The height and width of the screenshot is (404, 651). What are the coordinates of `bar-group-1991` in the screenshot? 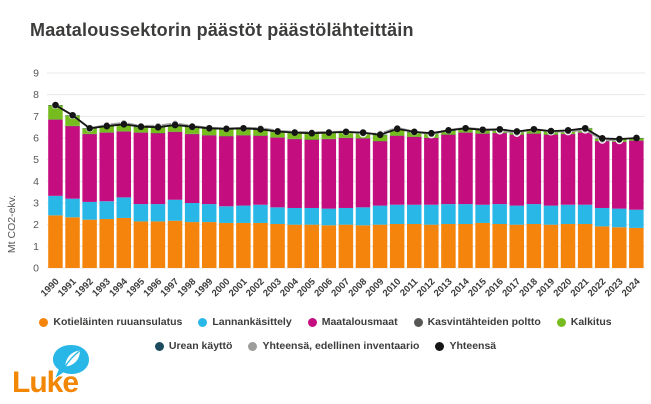 It's located at (72, 191).